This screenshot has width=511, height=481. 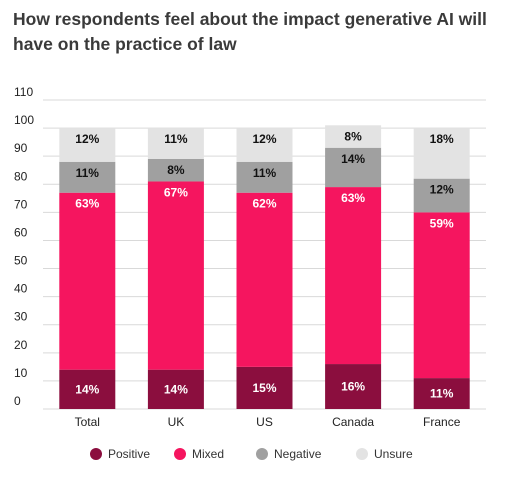 I want to click on data-label: 67%, so click(x=176, y=192).